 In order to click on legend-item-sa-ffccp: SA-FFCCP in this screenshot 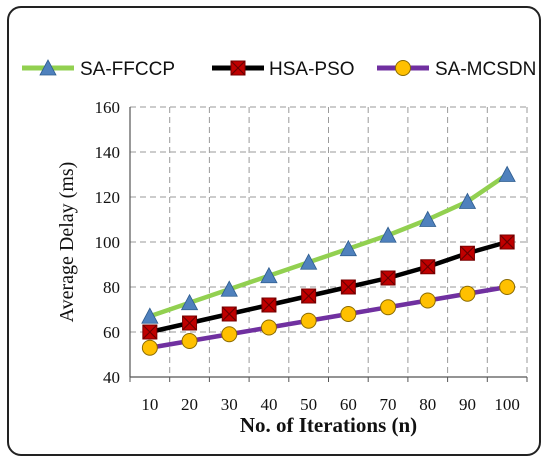, I will do `click(98, 69)`.